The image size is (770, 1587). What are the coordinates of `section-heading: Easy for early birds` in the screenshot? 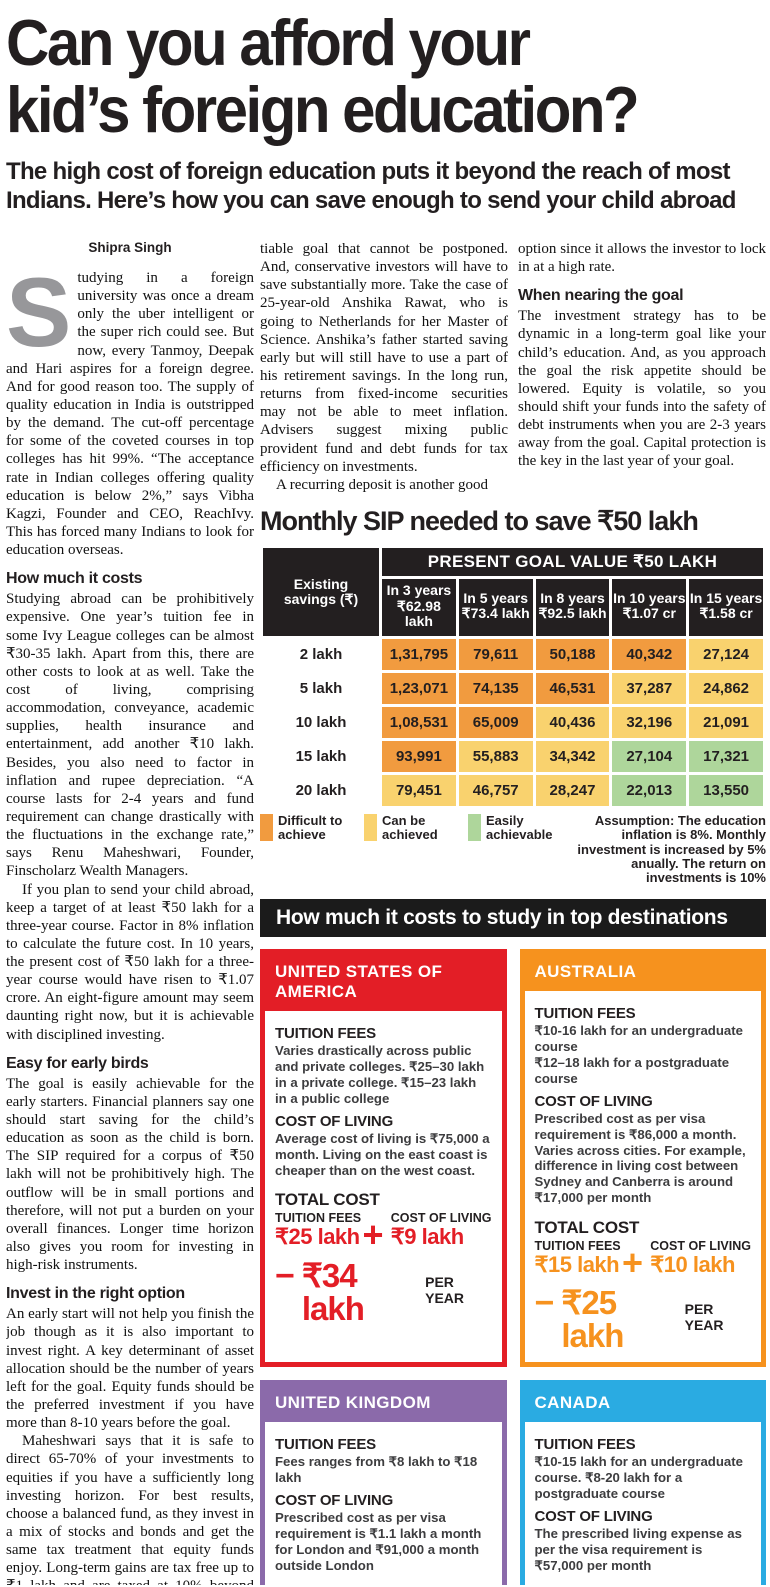 It's located at (77, 1063).